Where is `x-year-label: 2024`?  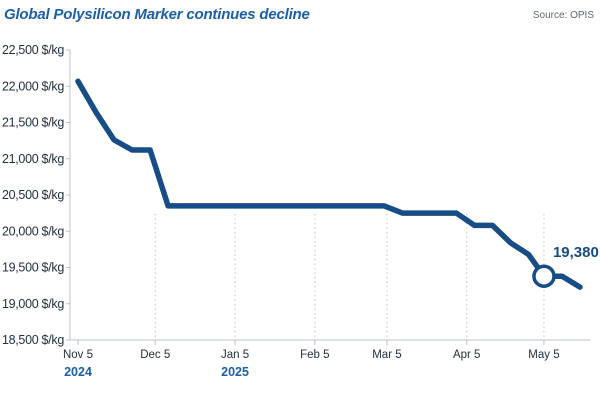
x-year-label: 2024 is located at coordinates (78, 372).